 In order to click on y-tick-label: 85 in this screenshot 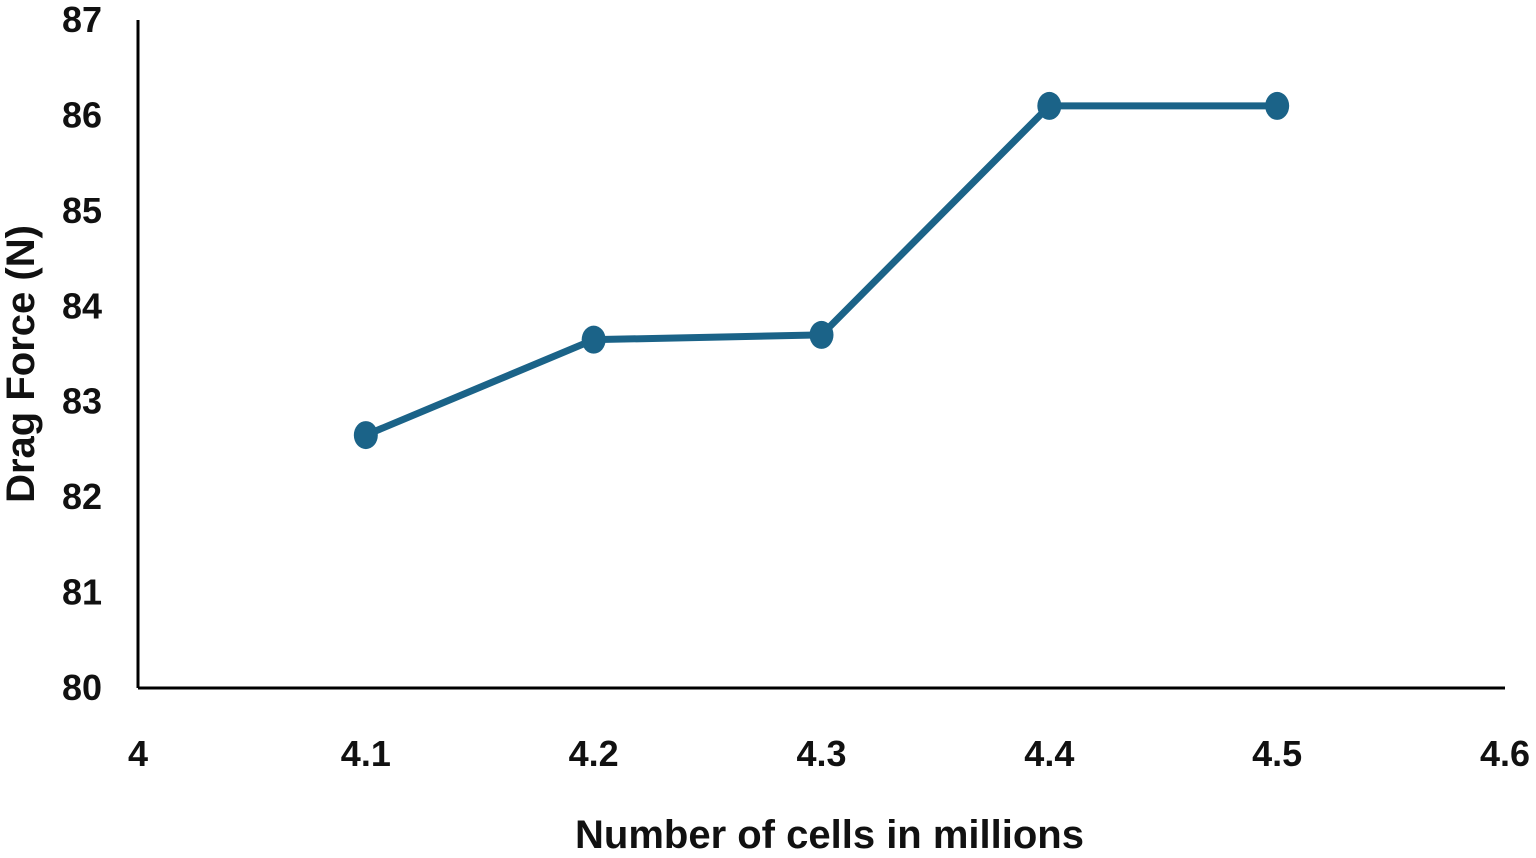, I will do `click(82, 210)`.